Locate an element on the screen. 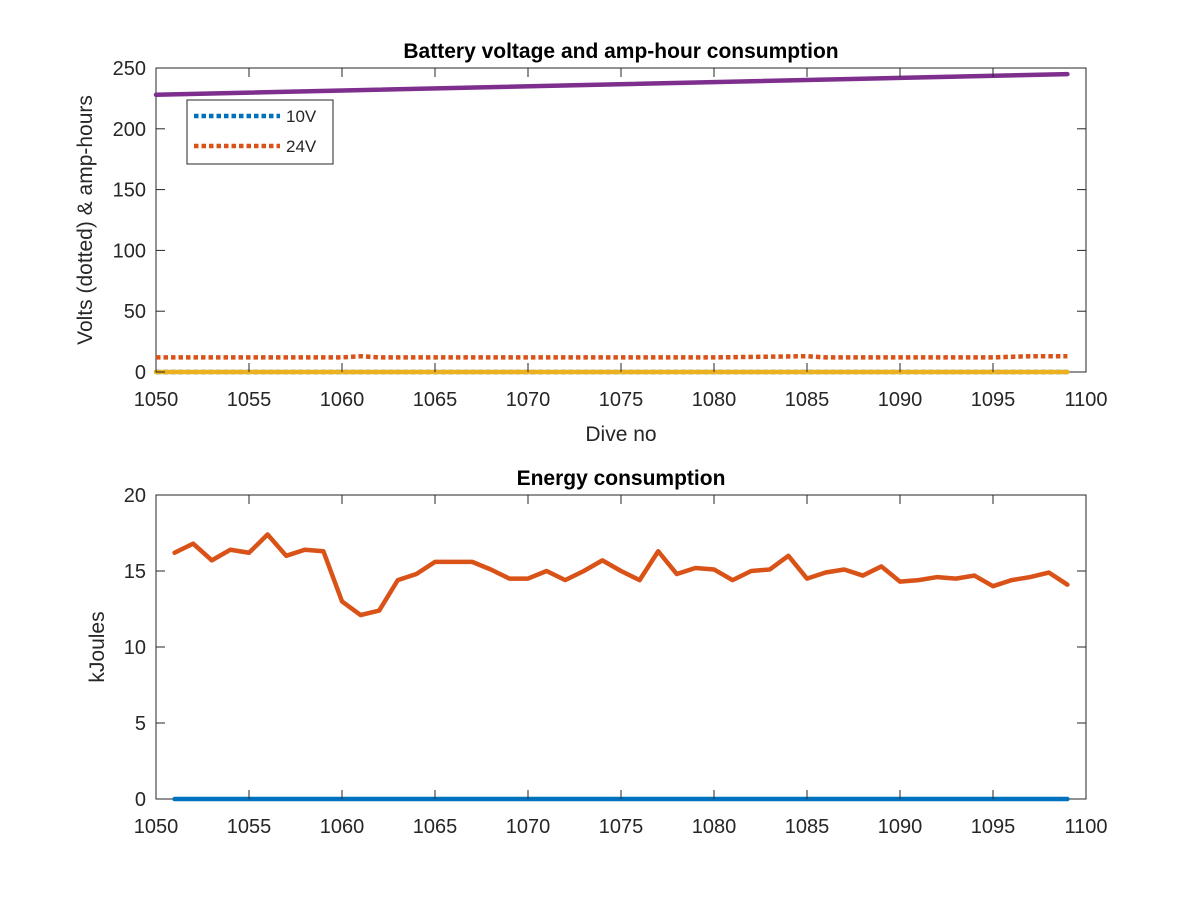  battery-y-tick-label: 50 is located at coordinates (135, 312).